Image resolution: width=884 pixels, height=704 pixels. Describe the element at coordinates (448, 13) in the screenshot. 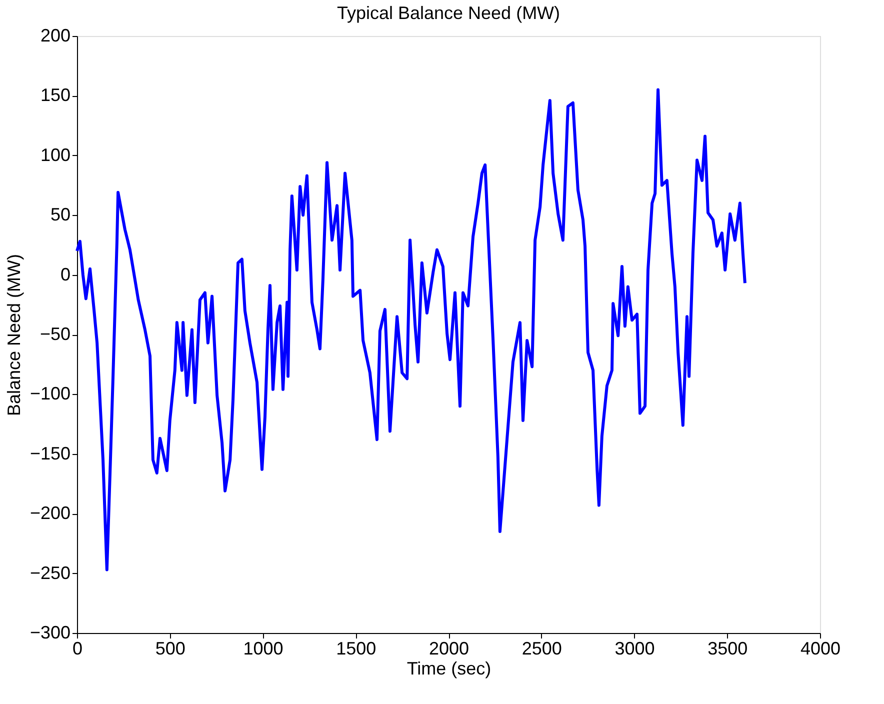

I see `chart-title: Typical Balance Need (MW)` at that location.